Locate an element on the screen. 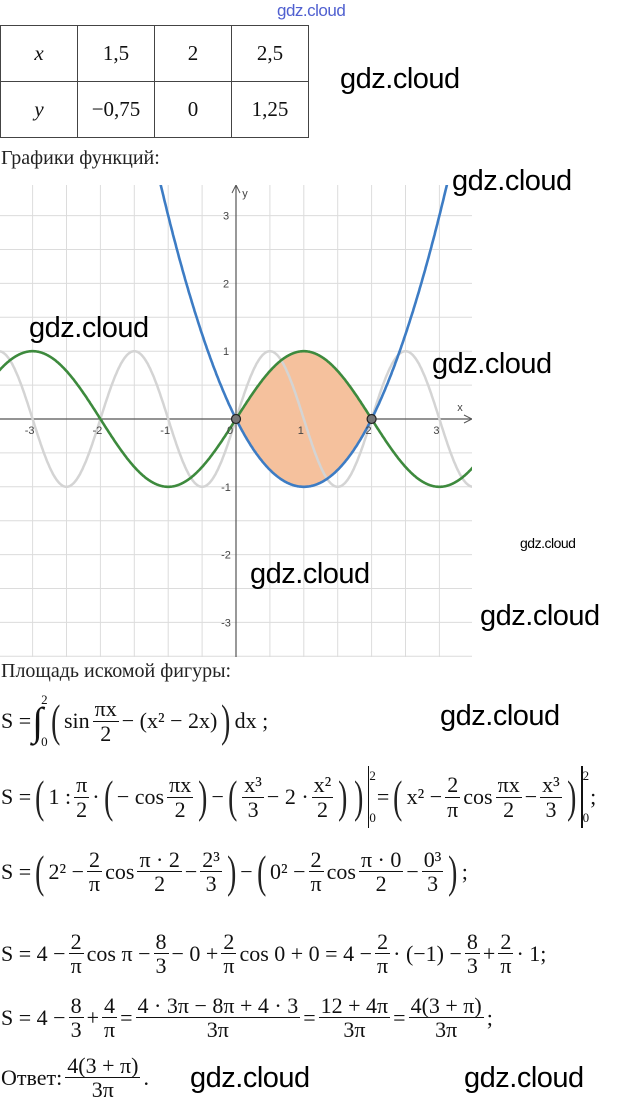 The image size is (629, 1106). numerator: x³ is located at coordinates (551, 785).